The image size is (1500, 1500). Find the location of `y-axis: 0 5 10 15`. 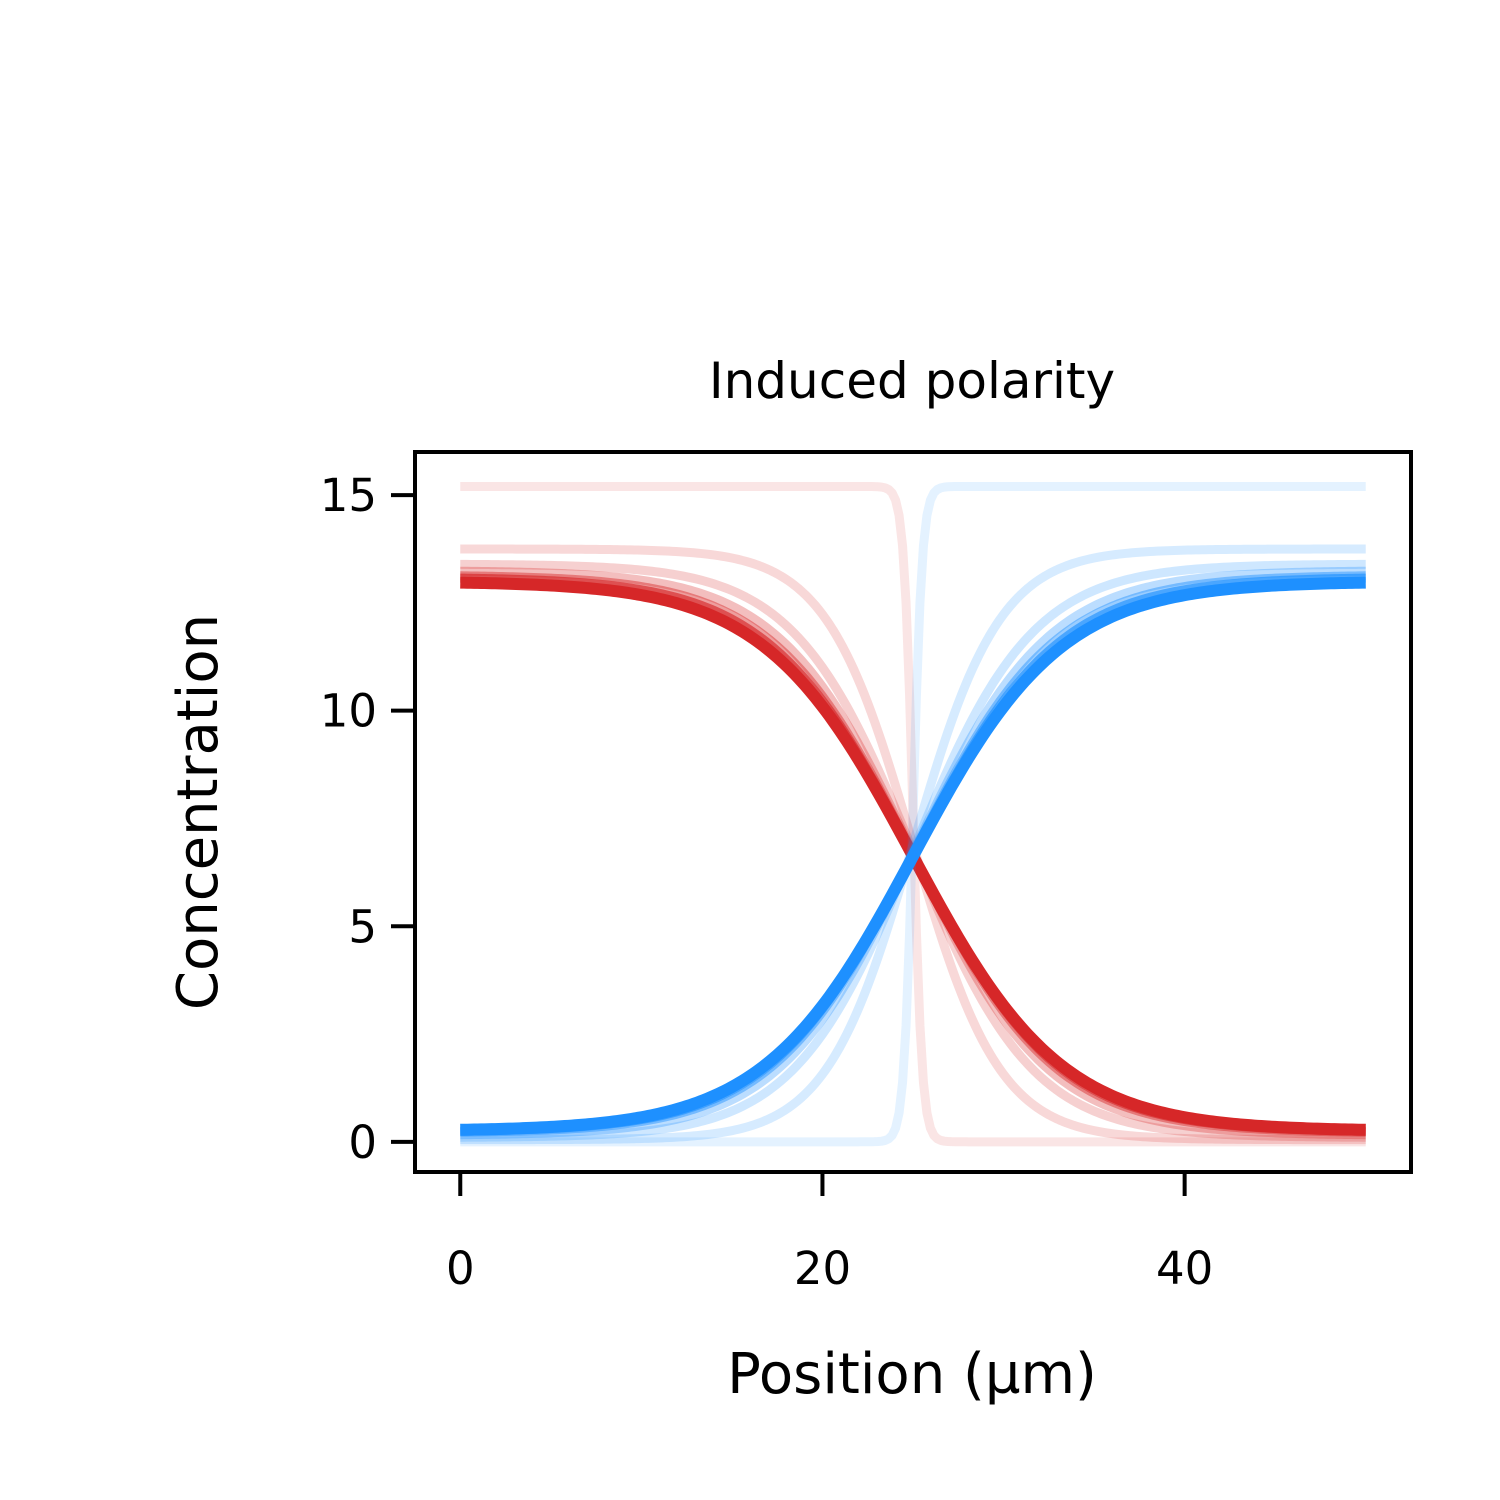

y-axis: 0 5 10 15 is located at coordinates (367, 819).